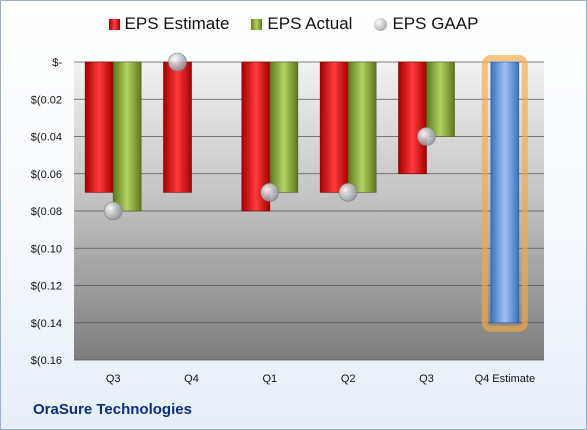  What do you see at coordinates (381, 24) in the screenshot?
I see `legend-swatch-eps-gaap` at bounding box center [381, 24].